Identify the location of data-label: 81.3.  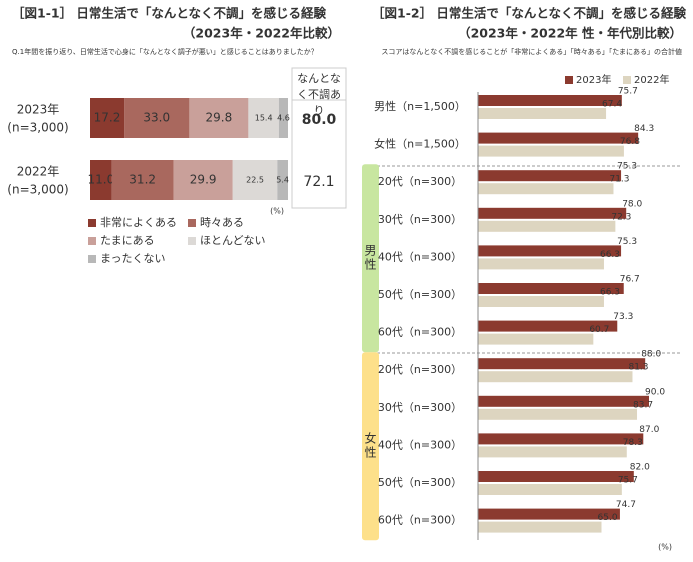
(638, 368).